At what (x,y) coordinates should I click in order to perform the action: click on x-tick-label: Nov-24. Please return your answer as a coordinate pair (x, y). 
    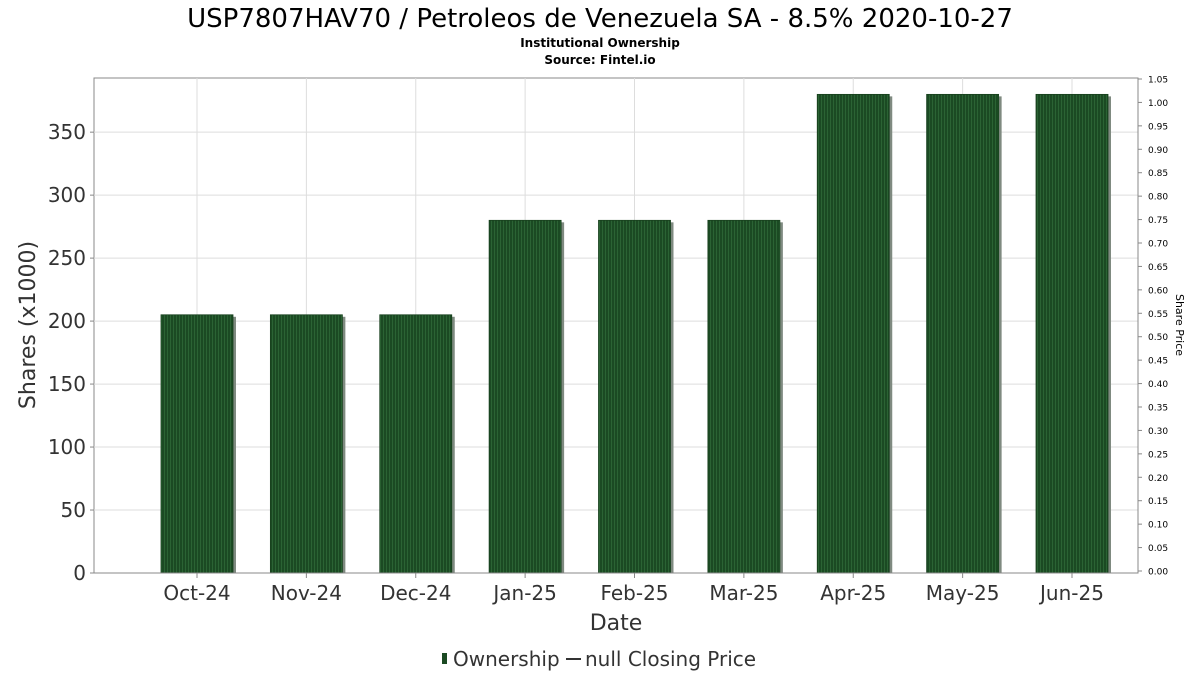
    Looking at the image, I should click on (306, 593).